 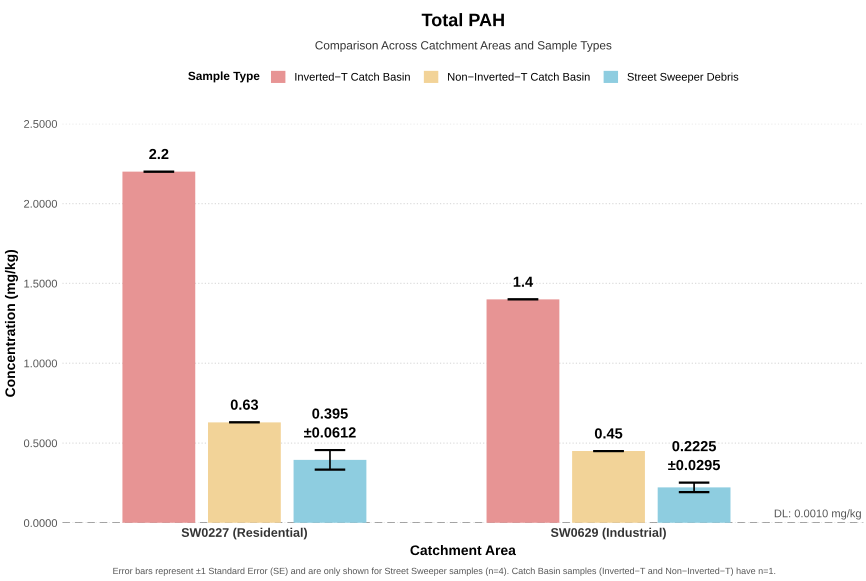 What do you see at coordinates (41, 523) in the screenshot?
I see `y-tick-label: 0.0000` at bounding box center [41, 523].